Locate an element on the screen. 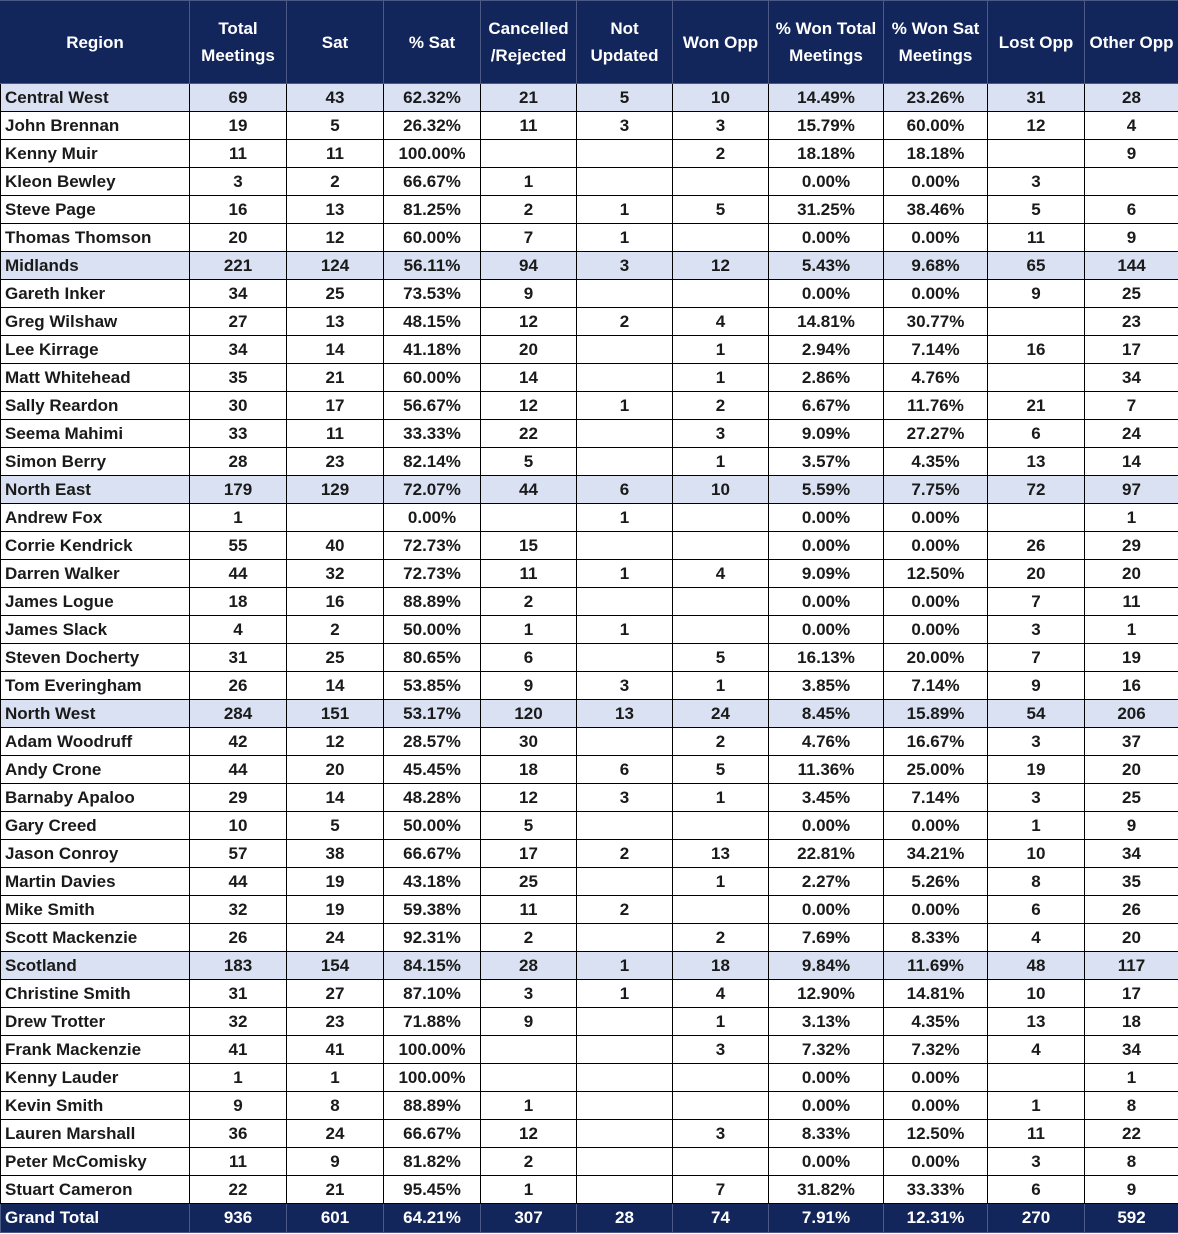 Image resolution: width=1178 pixels, height=1234 pixels. cell-name: James Logue is located at coordinates (95, 601).